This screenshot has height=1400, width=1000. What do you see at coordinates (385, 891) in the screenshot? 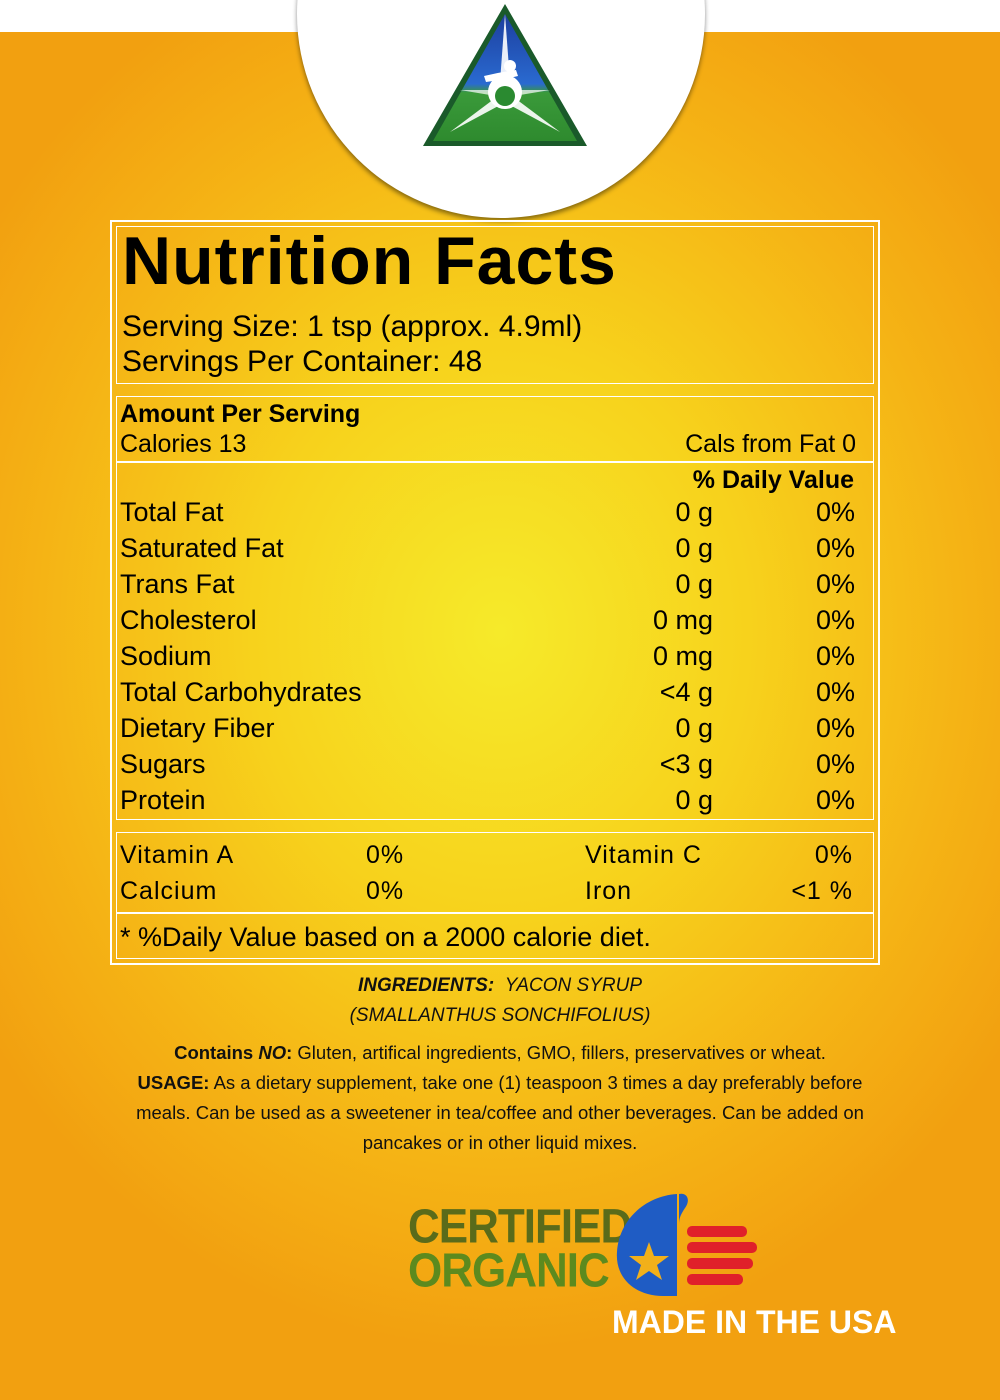
I see `calcium-dv: 0%` at bounding box center [385, 891].